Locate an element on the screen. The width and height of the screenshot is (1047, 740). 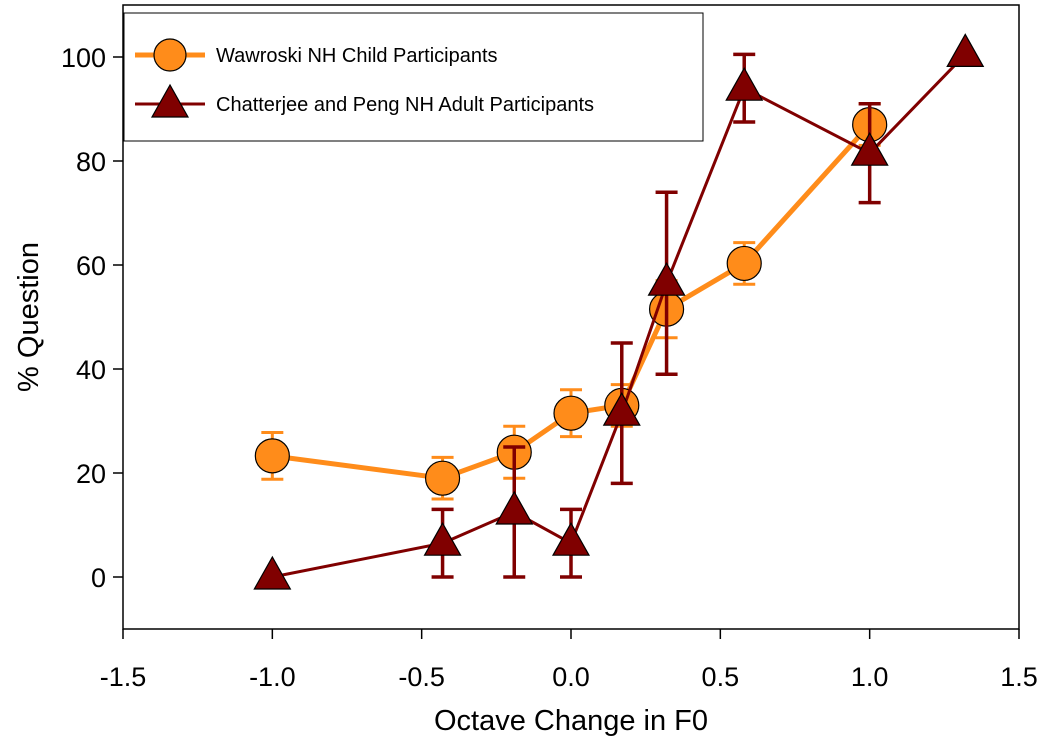
y-tick-label: 60 is located at coordinates (91, 266).